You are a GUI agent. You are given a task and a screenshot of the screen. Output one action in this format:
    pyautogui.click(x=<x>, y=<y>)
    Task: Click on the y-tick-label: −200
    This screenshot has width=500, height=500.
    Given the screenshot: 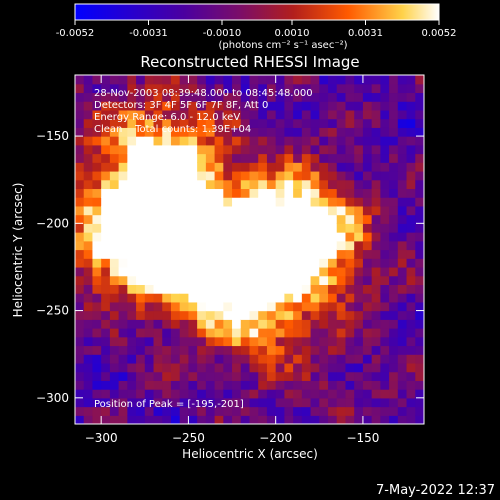 What is the action you would take?
    pyautogui.click(x=52, y=223)
    